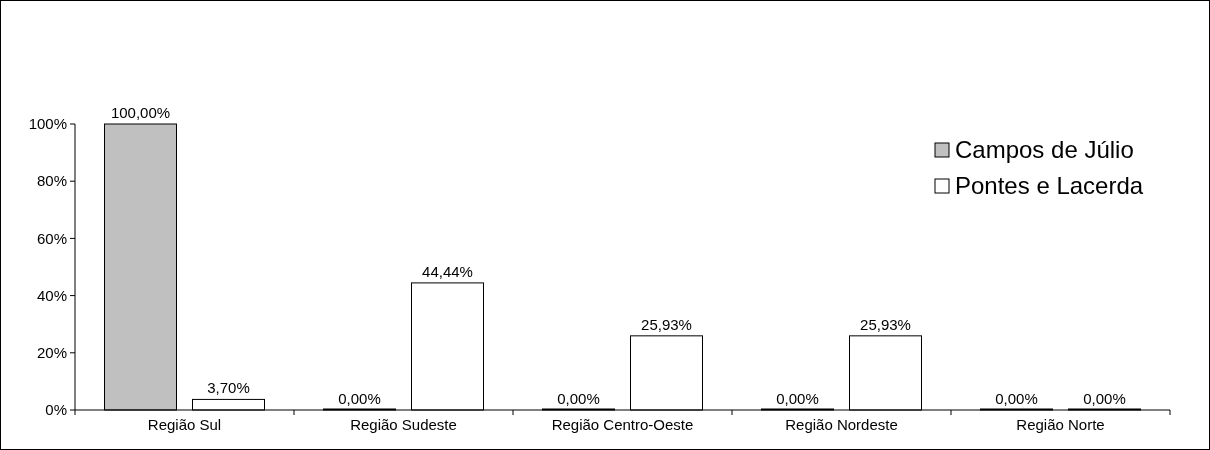  What do you see at coordinates (184, 424) in the screenshot?
I see `x-tick-label: Região Sul` at bounding box center [184, 424].